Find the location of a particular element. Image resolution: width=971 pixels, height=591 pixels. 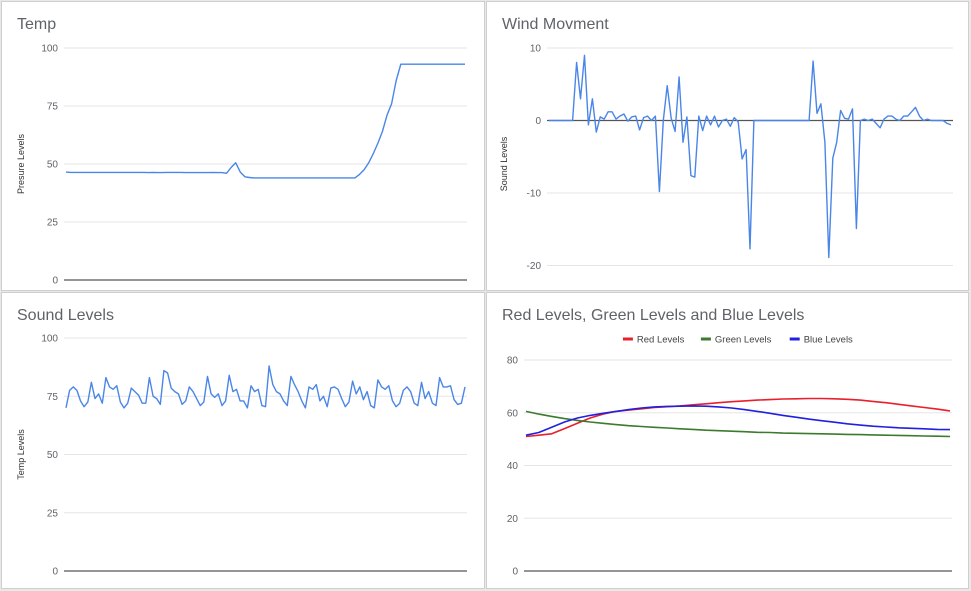

series-line-blue-levels is located at coordinates (738, 420).